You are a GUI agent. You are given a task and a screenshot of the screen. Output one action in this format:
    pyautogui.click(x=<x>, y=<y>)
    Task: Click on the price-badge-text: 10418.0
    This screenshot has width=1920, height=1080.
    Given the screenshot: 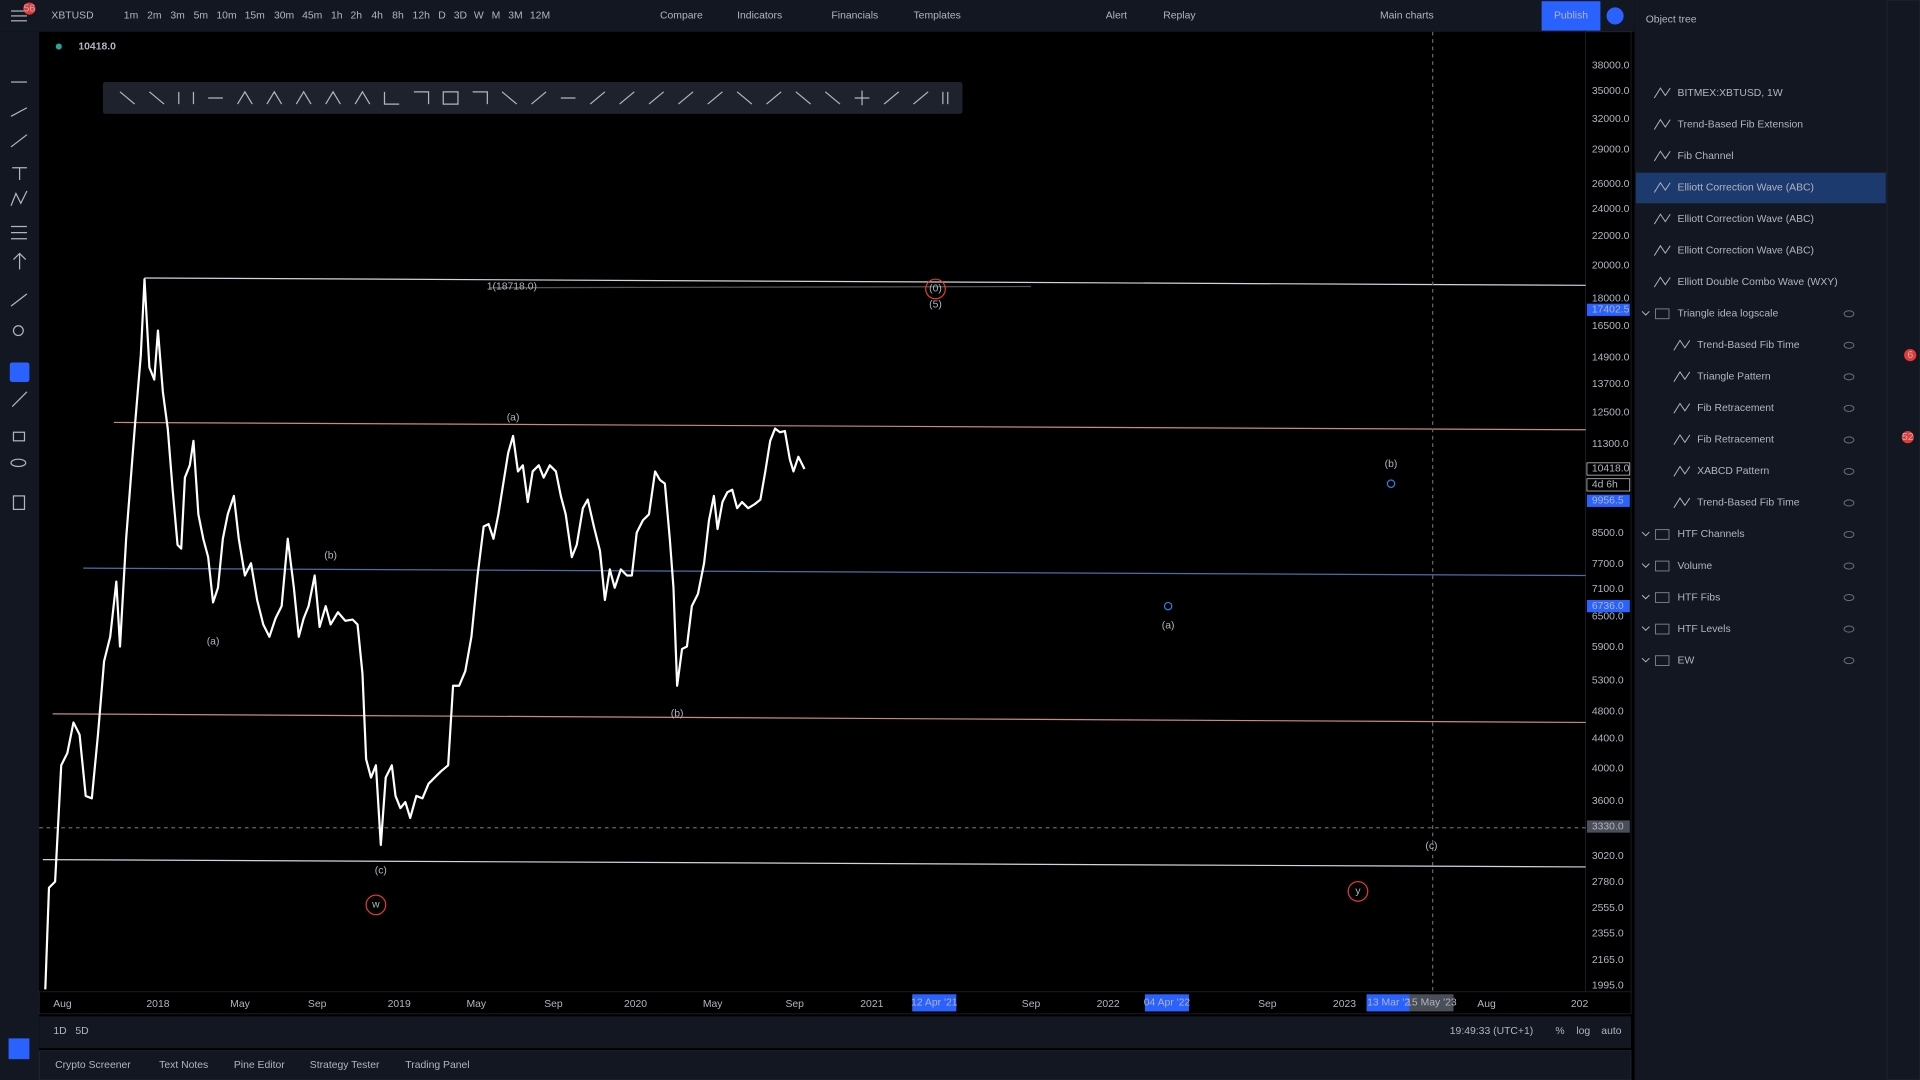 What is the action you would take?
    pyautogui.click(x=1611, y=469)
    